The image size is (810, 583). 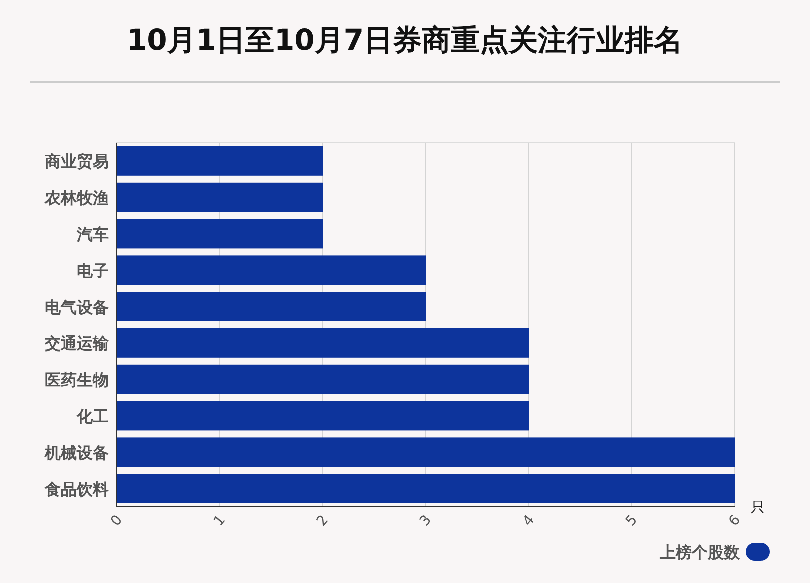 What do you see at coordinates (76, 162) in the screenshot?
I see `y-tick-label: 商业贸易` at bounding box center [76, 162].